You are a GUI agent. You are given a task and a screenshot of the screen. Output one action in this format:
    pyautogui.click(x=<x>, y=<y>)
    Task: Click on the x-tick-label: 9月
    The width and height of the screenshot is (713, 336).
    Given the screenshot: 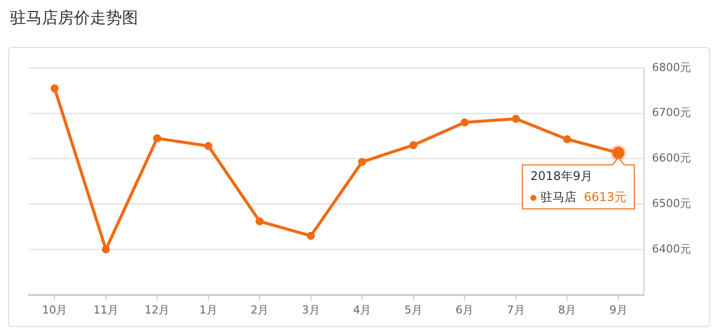 What is the action you would take?
    pyautogui.click(x=618, y=309)
    